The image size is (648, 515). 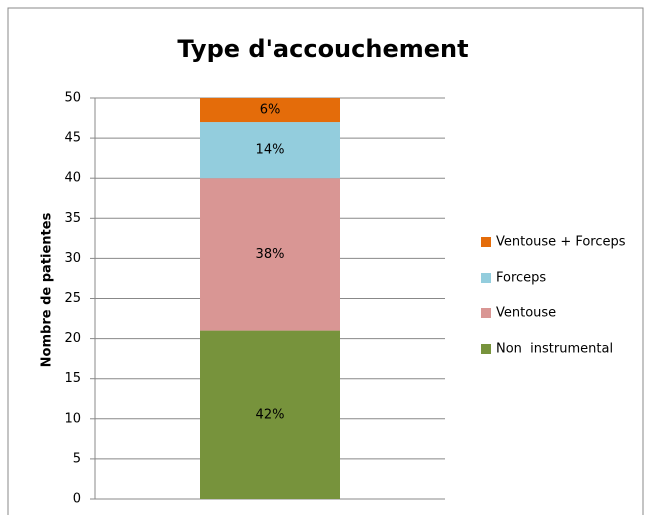 What do you see at coordinates (72, 218) in the screenshot?
I see `y-tick-label: 35` at bounding box center [72, 218].